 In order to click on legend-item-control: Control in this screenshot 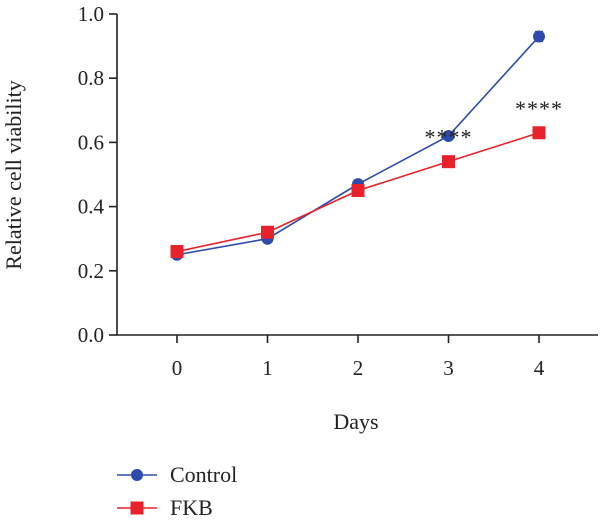, I will do `click(177, 474)`.